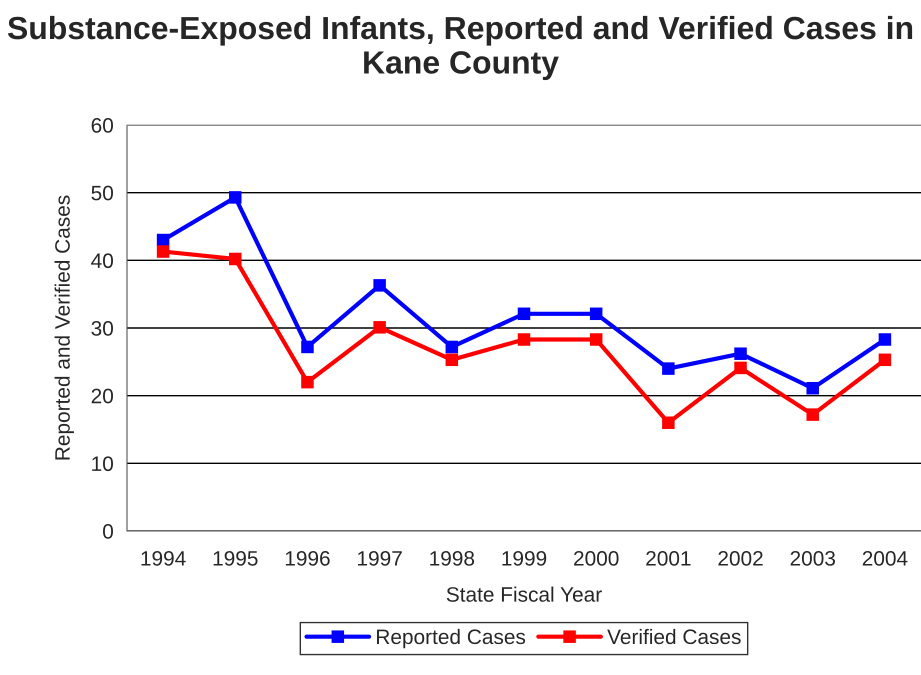  Describe the element at coordinates (740, 558) in the screenshot. I see `x-tick-label: 2002` at that location.